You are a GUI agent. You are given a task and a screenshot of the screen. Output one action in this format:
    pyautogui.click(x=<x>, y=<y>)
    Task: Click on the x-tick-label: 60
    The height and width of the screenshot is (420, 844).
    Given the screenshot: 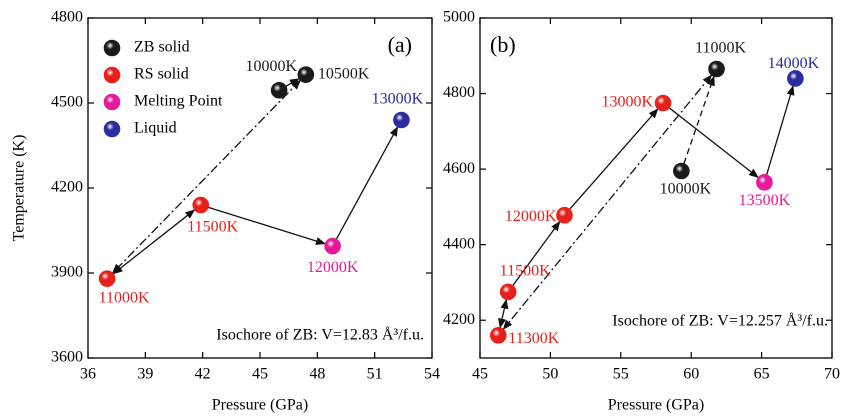 What is the action you would take?
    pyautogui.click(x=691, y=374)
    